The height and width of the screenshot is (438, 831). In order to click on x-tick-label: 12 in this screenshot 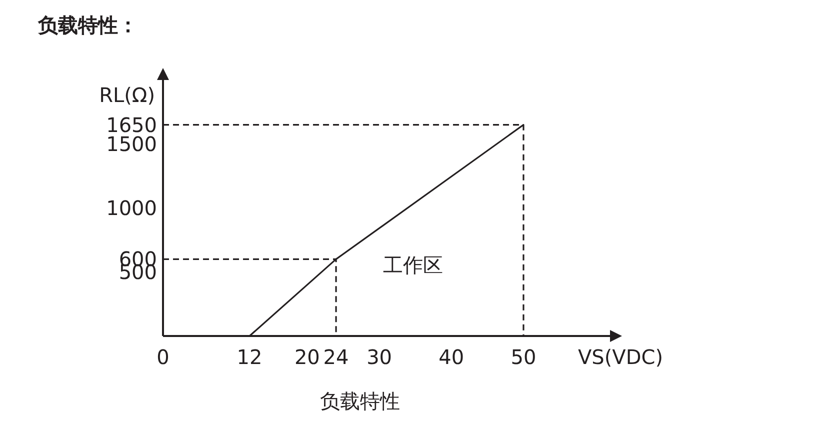, I will do `click(249, 357)`.